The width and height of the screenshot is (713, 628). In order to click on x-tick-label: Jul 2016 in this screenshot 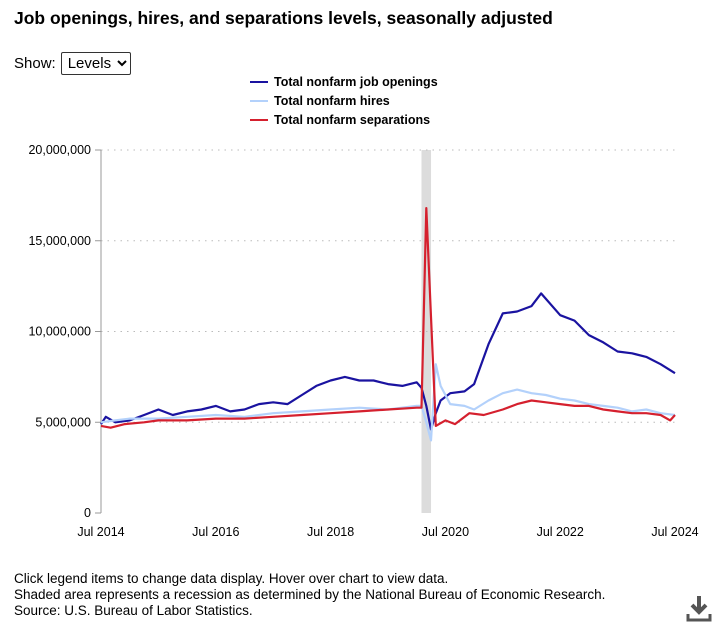, I will do `click(215, 532)`.